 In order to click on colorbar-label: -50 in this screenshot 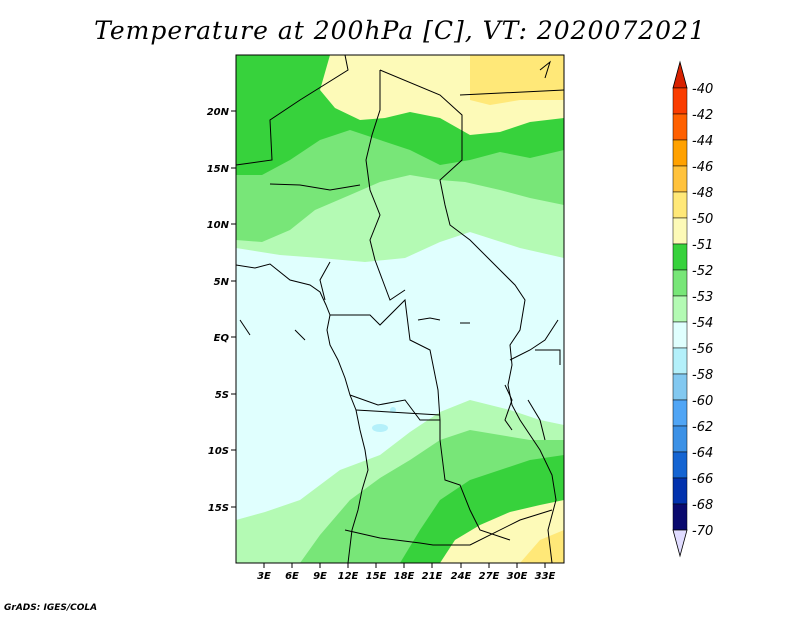, I will do `click(702, 219)`.